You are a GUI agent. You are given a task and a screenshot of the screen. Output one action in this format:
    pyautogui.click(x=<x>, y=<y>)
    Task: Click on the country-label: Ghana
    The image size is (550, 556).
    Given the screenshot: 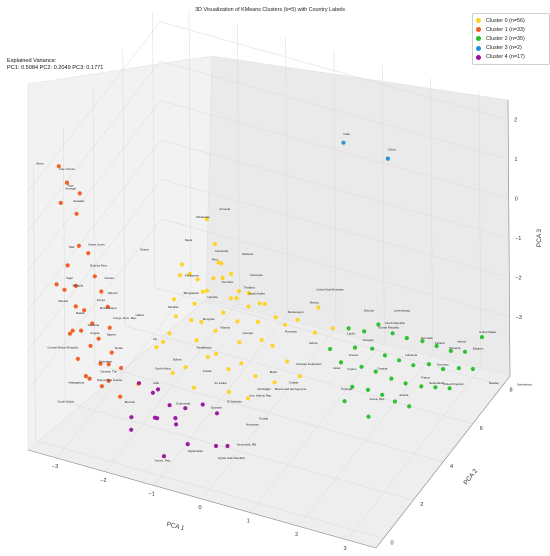 What is the action you would take?
    pyautogui.click(x=144, y=249)
    